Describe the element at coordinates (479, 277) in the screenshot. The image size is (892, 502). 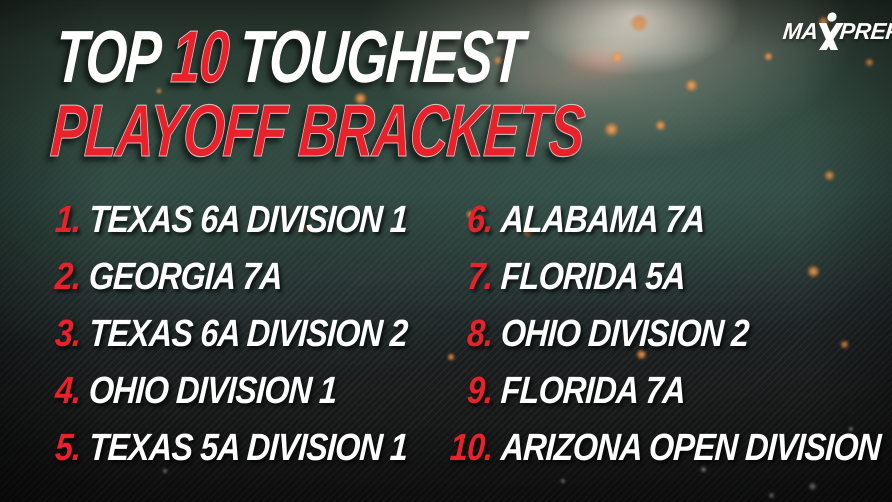
I see `rank-number: 7.` at that location.